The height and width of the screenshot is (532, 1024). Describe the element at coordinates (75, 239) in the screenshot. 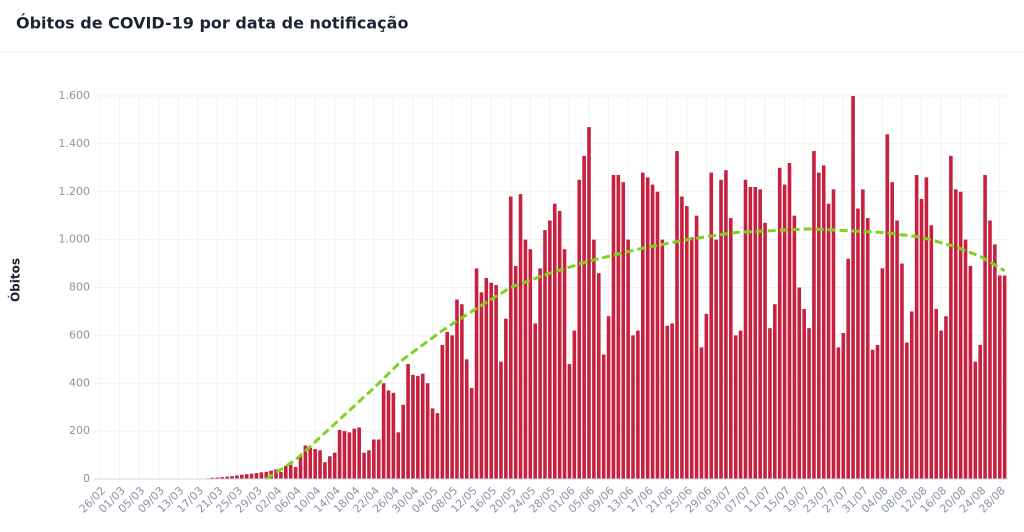

I see `y-tick-label: 1.000` at that location.